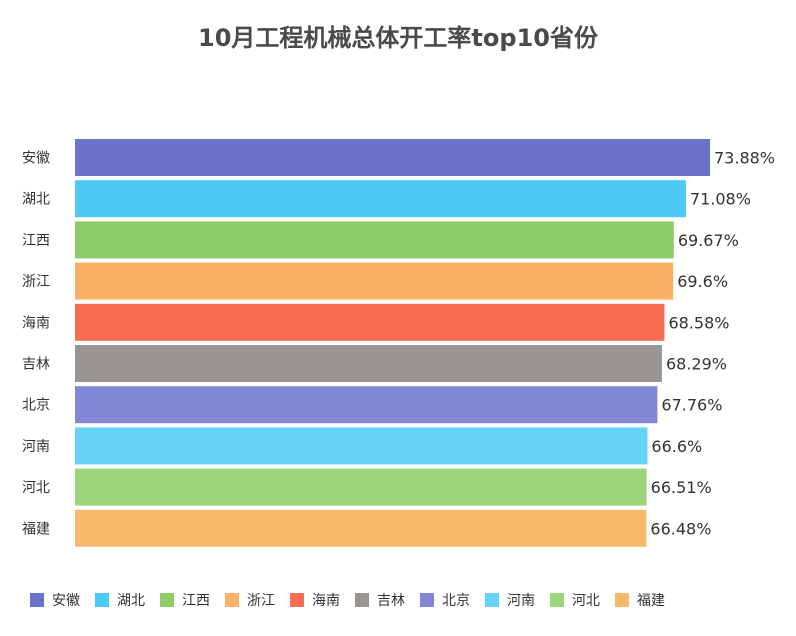 This screenshot has height=636, width=796. What do you see at coordinates (131, 601) in the screenshot?
I see `legend-label: 湖北` at bounding box center [131, 601].